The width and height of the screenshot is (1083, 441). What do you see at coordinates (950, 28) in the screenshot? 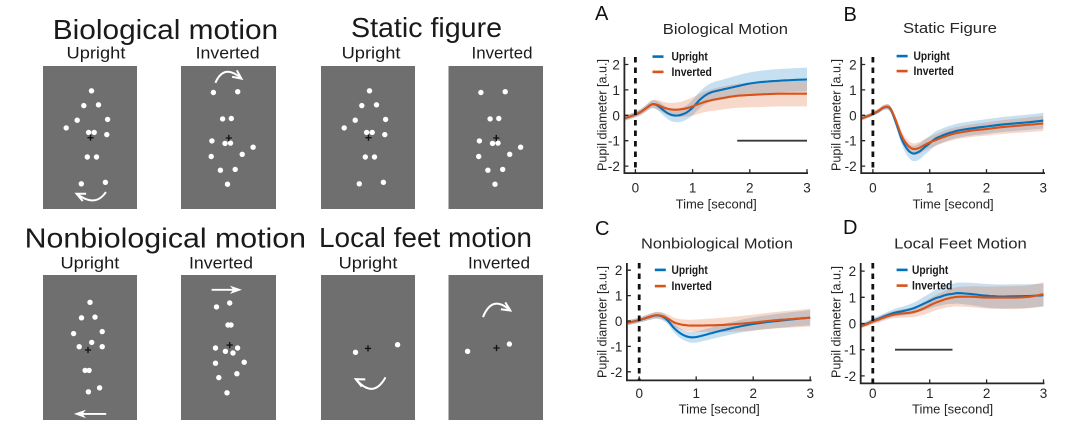
I see `svg-text: Static Figure` at bounding box center [950, 28].